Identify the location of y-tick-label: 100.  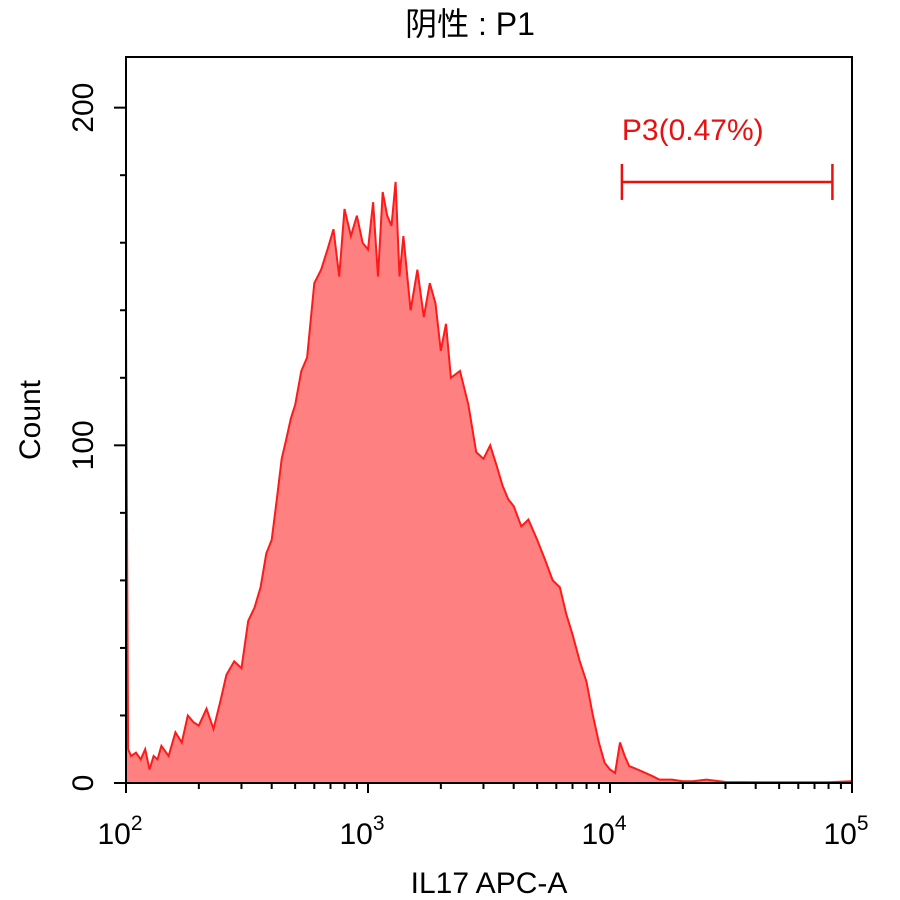
(83, 445).